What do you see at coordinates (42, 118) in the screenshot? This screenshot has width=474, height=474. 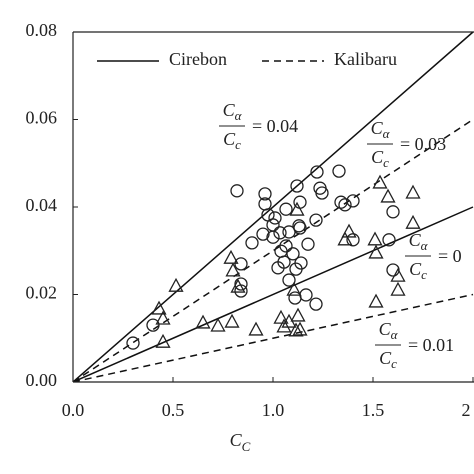 I see `y-tick-label: 0.06` at bounding box center [42, 118].